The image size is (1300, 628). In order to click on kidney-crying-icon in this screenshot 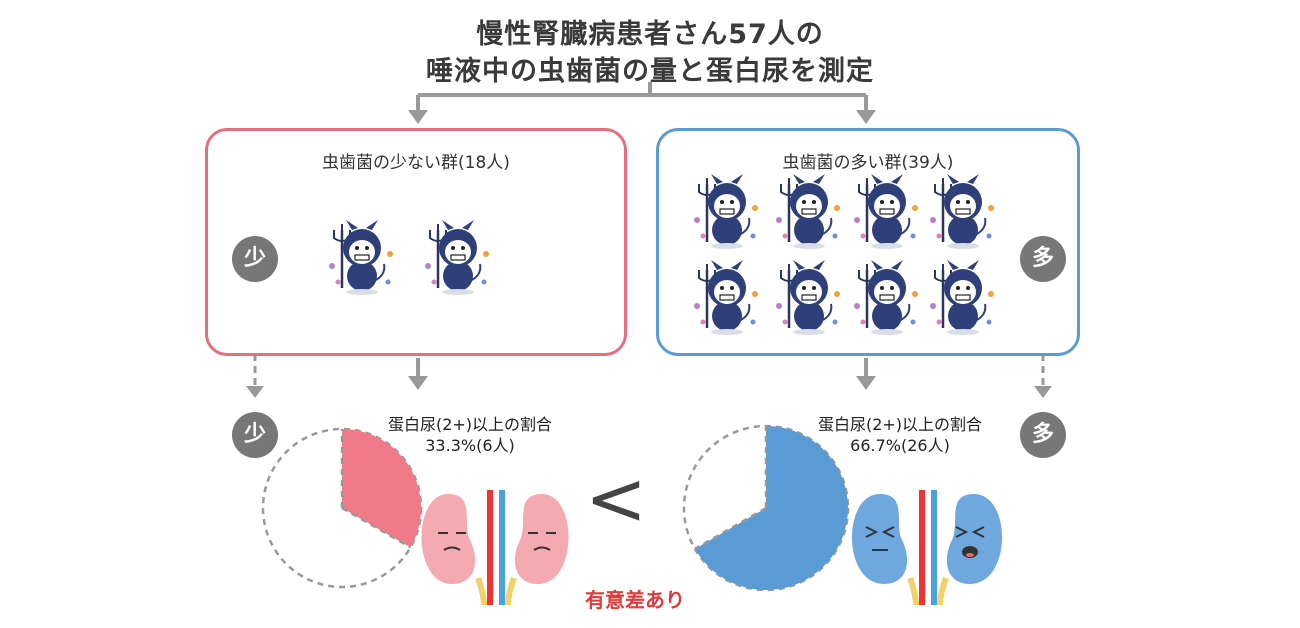, I will do `click(927, 548)`.